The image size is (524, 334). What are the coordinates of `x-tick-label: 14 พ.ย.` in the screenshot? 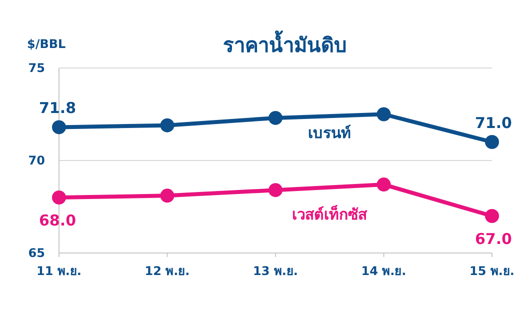 It's located at (383, 271).